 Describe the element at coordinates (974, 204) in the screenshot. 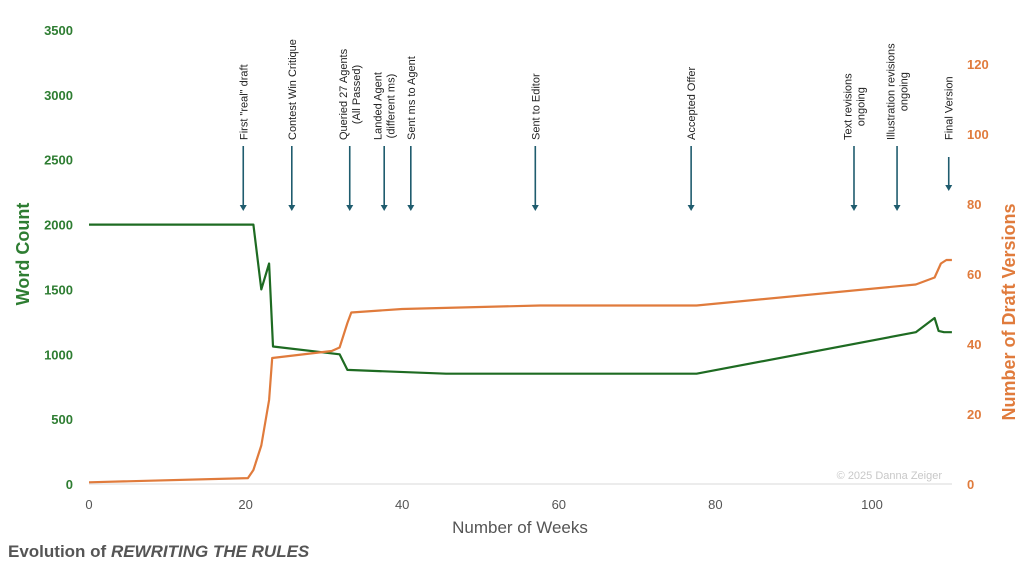

I see `y-right-tick-label: 80` at that location.